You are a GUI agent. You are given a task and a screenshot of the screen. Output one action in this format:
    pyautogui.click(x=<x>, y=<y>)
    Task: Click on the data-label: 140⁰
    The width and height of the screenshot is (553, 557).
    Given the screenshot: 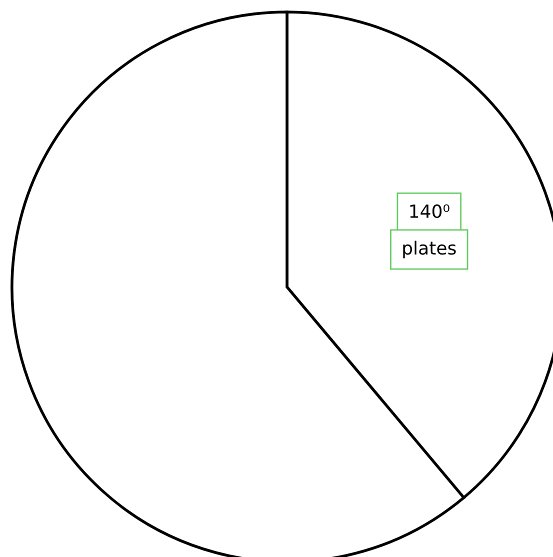 What is the action you would take?
    pyautogui.click(x=430, y=211)
    